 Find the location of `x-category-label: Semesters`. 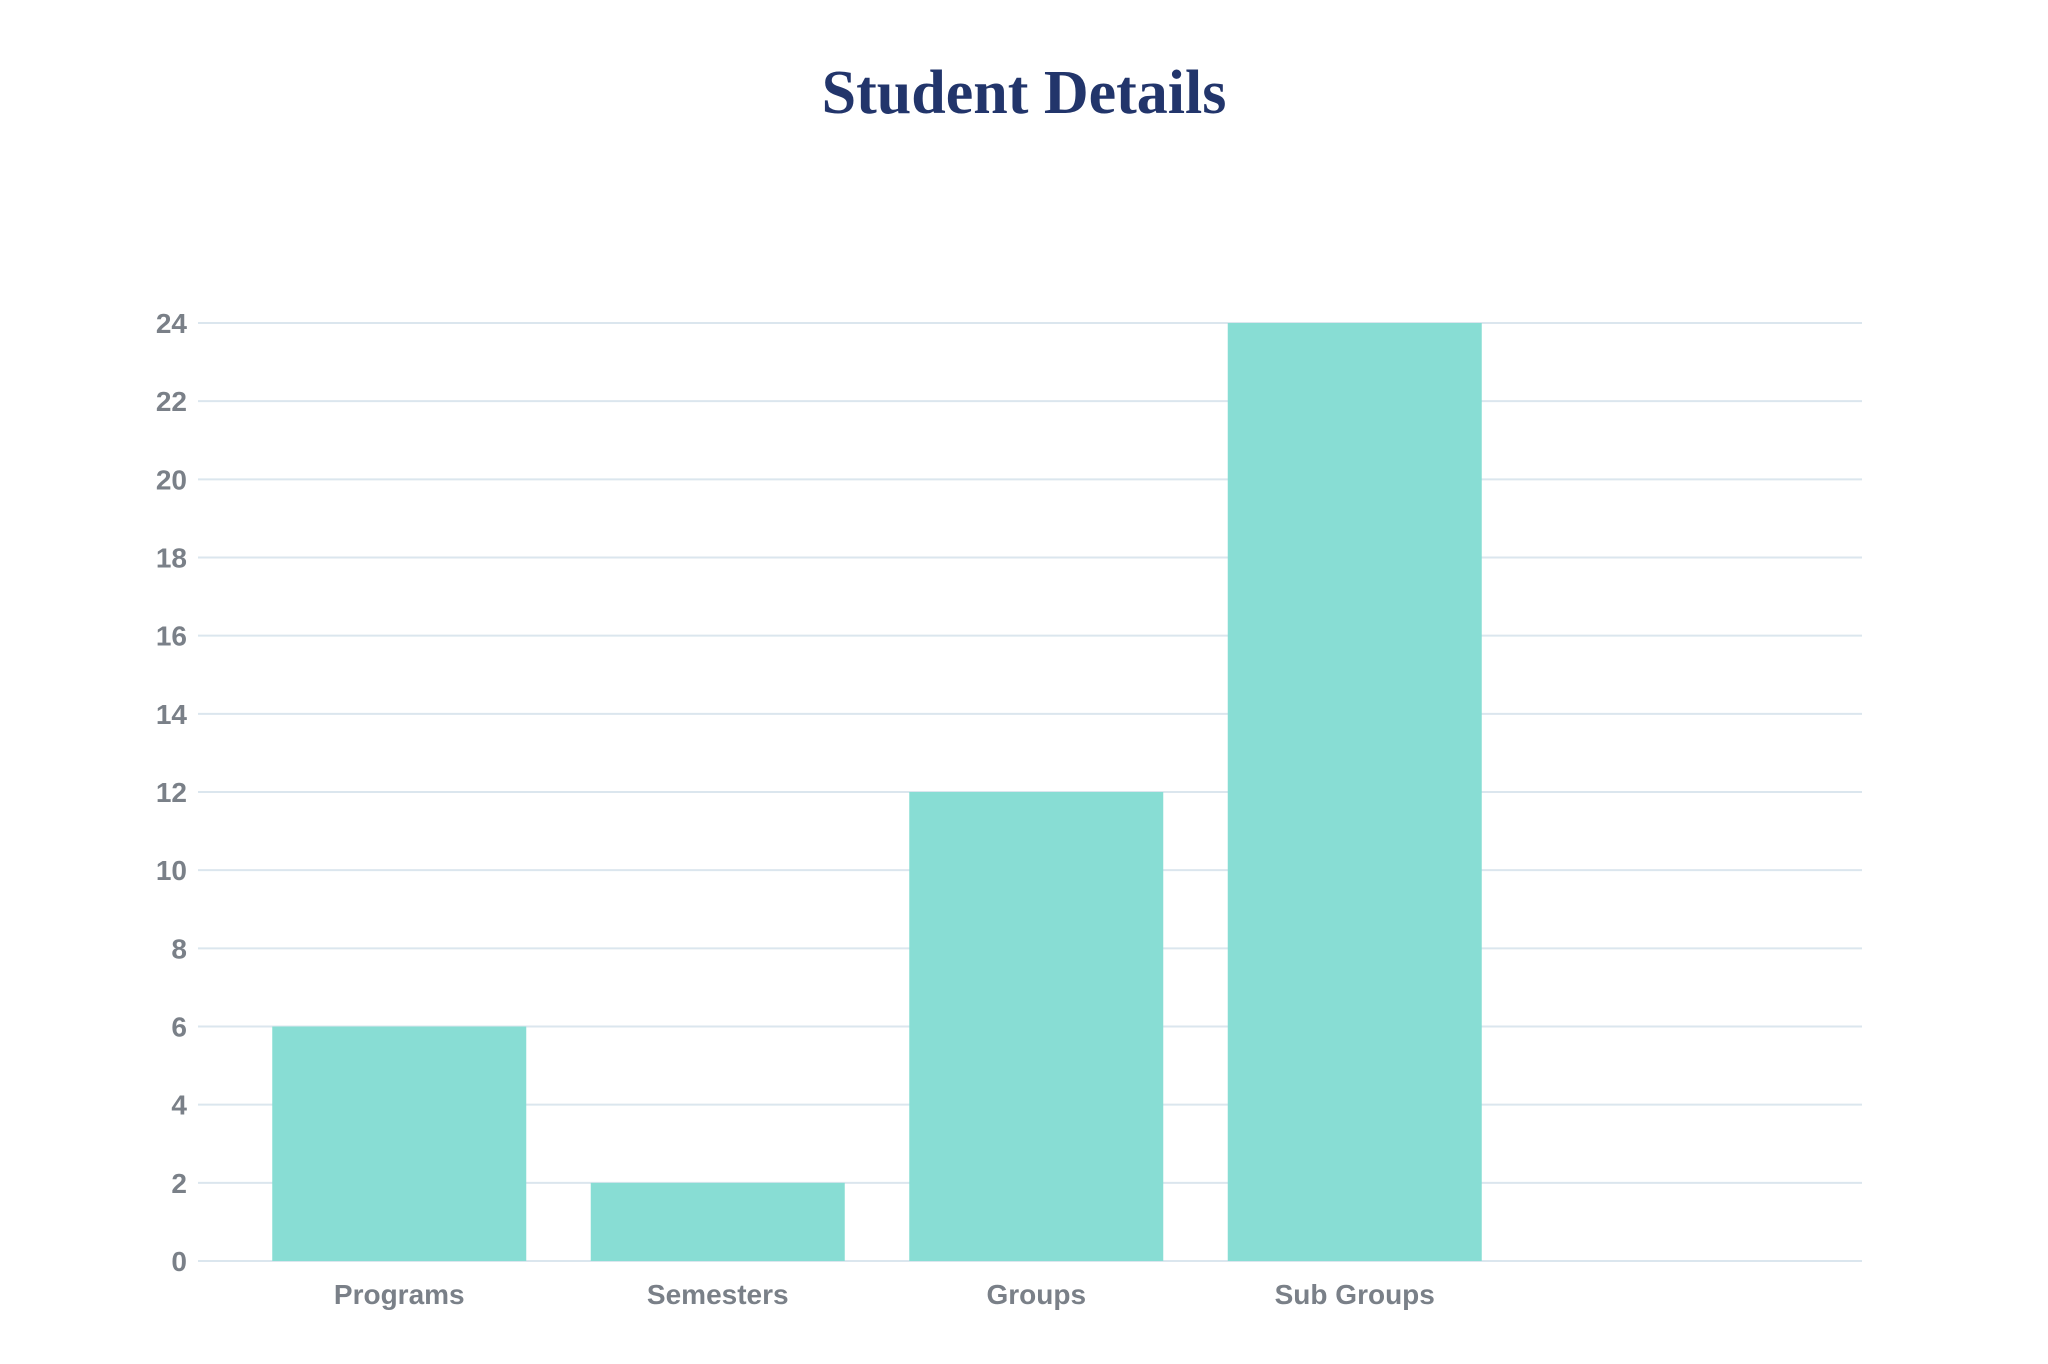

x-category-label: Semesters is located at coordinates (718, 1294).